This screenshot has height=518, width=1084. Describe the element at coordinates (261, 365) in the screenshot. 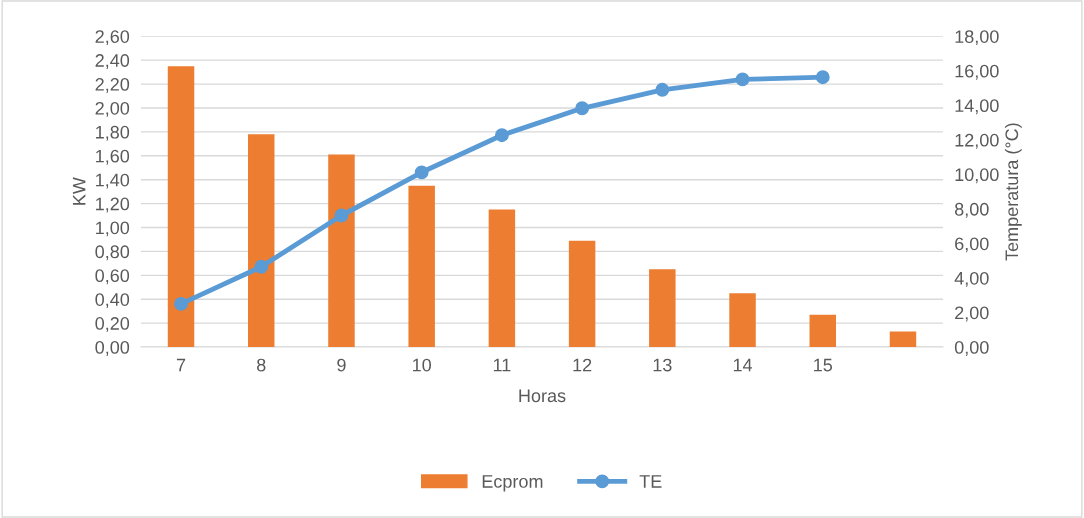

I see `x-tick-label: 8` at that location.